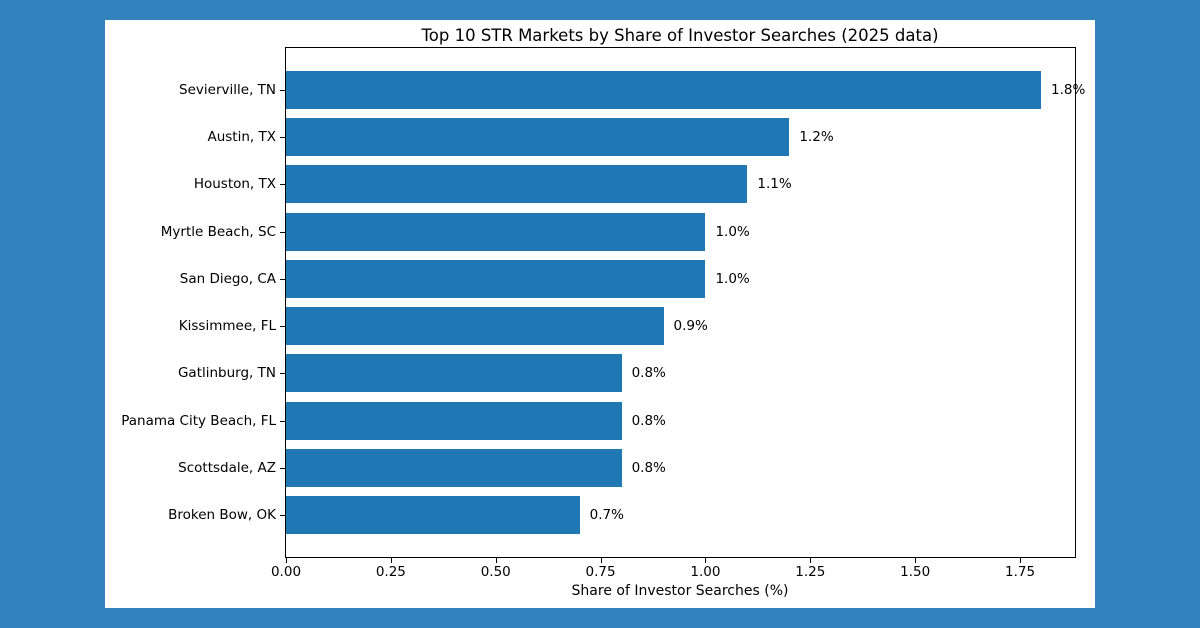 Image resolution: width=1200 pixels, height=628 pixels. Describe the element at coordinates (680, 591) in the screenshot. I see `x-axis-label: Share of Investor Searches (%)` at that location.